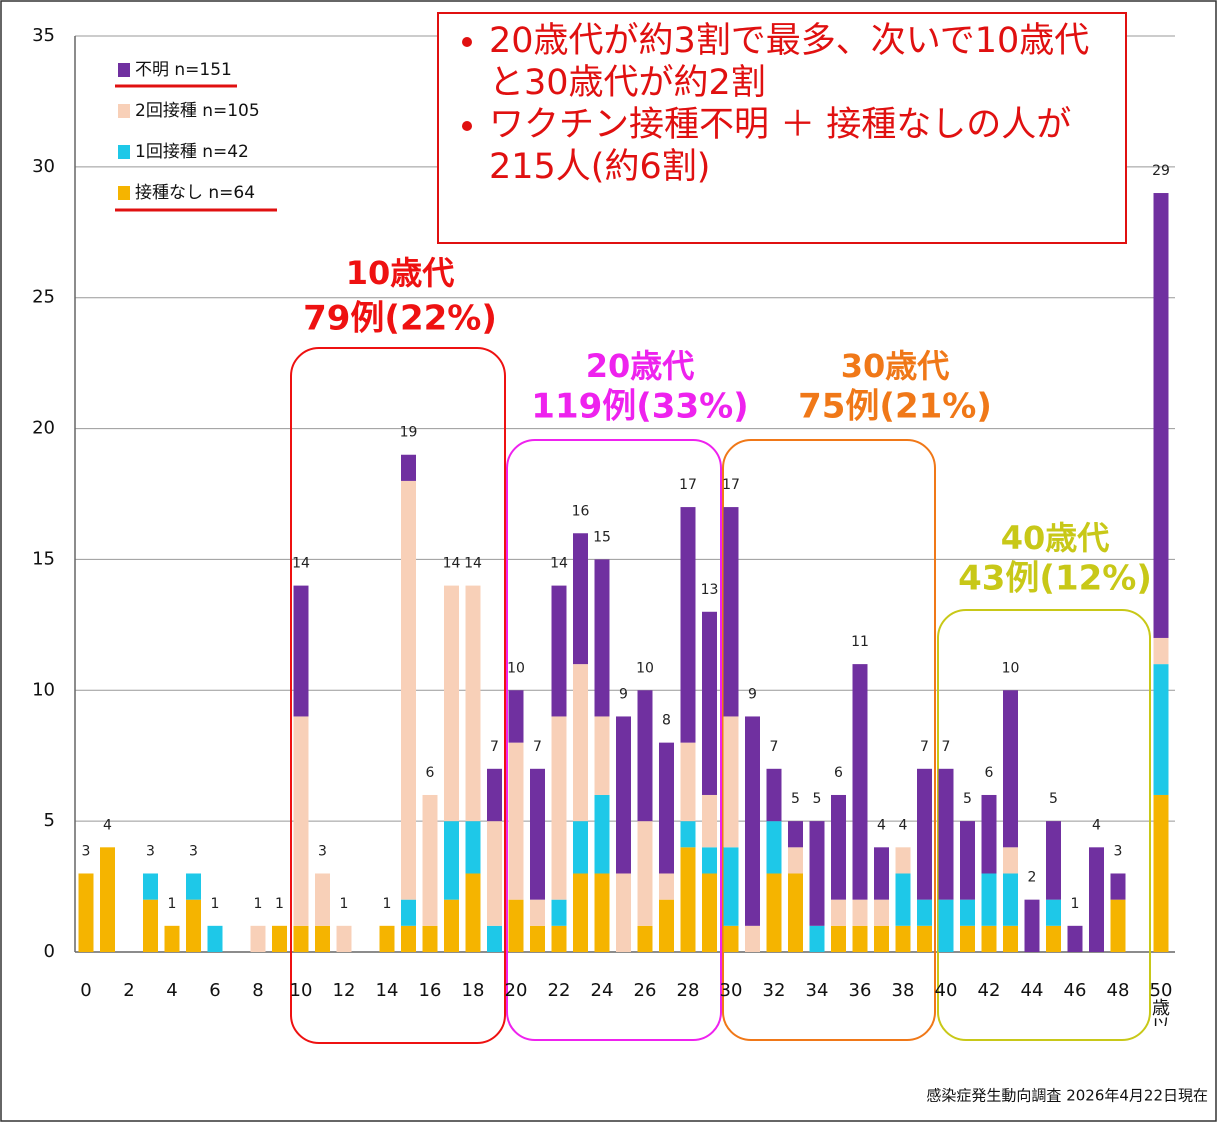 The height and width of the screenshot is (1122, 1217). Describe the element at coordinates (1011, 668) in the screenshot. I see `total-label: 10` at that location.